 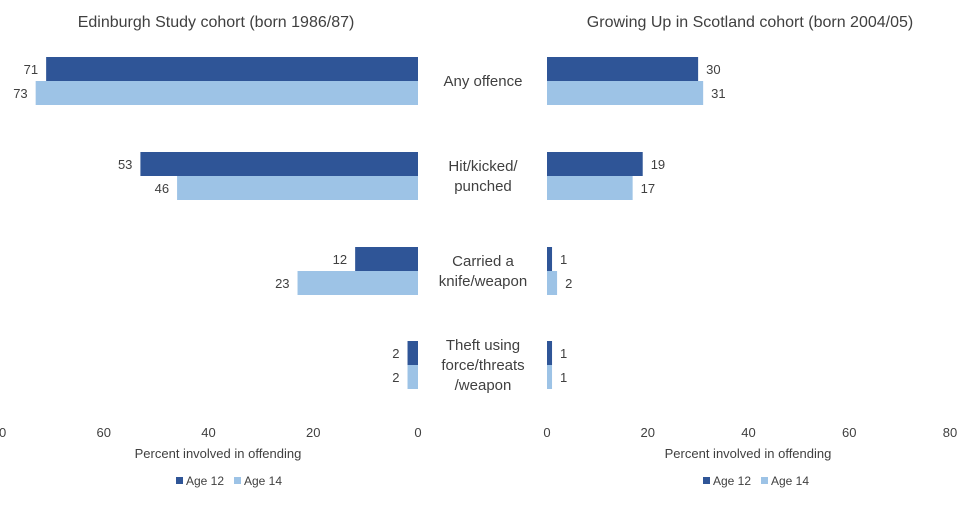 What do you see at coordinates (483, 261) in the screenshot?
I see `category-label-line: Carried a` at bounding box center [483, 261].